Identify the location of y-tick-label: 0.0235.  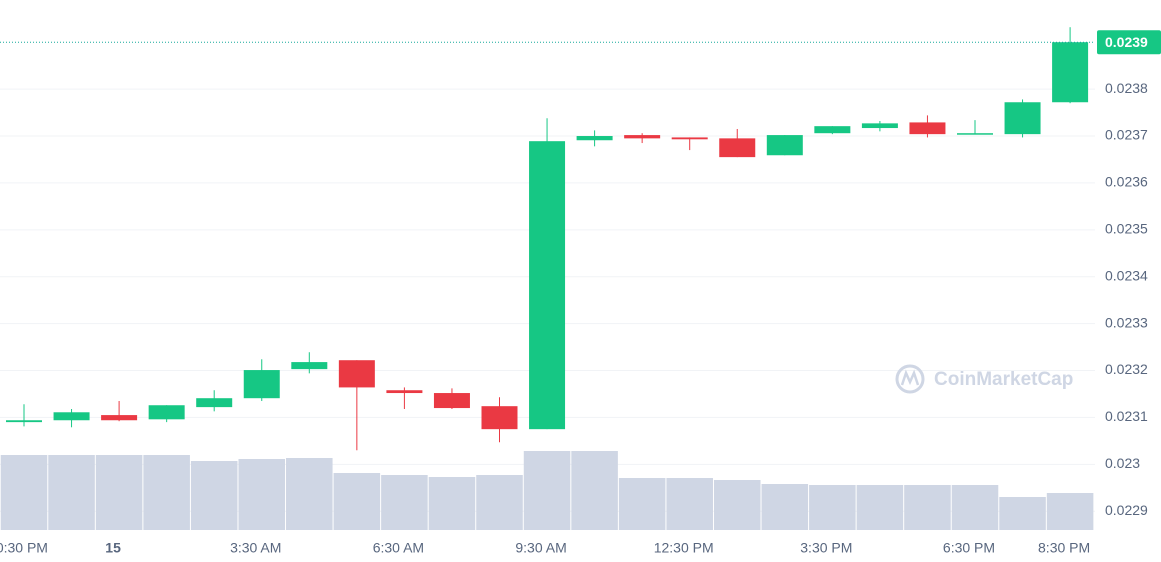
(1126, 229).